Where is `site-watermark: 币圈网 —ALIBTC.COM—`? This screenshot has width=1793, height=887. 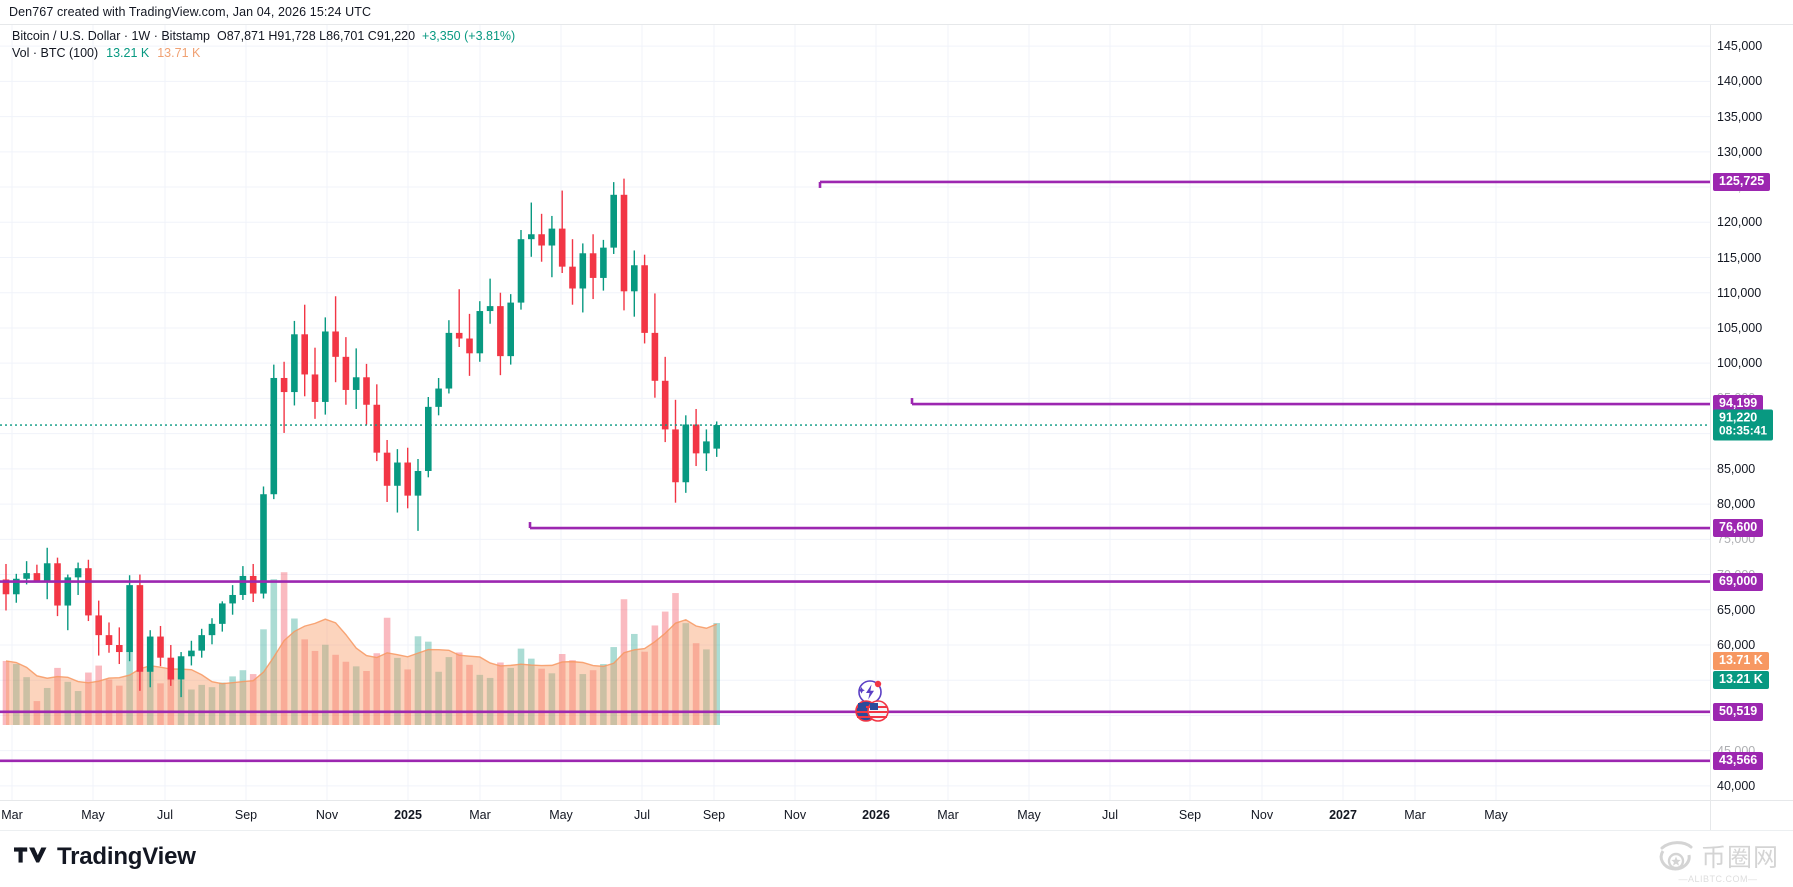 site-watermark: 币圈网 —ALIBTC.COM— is located at coordinates (1718, 860).